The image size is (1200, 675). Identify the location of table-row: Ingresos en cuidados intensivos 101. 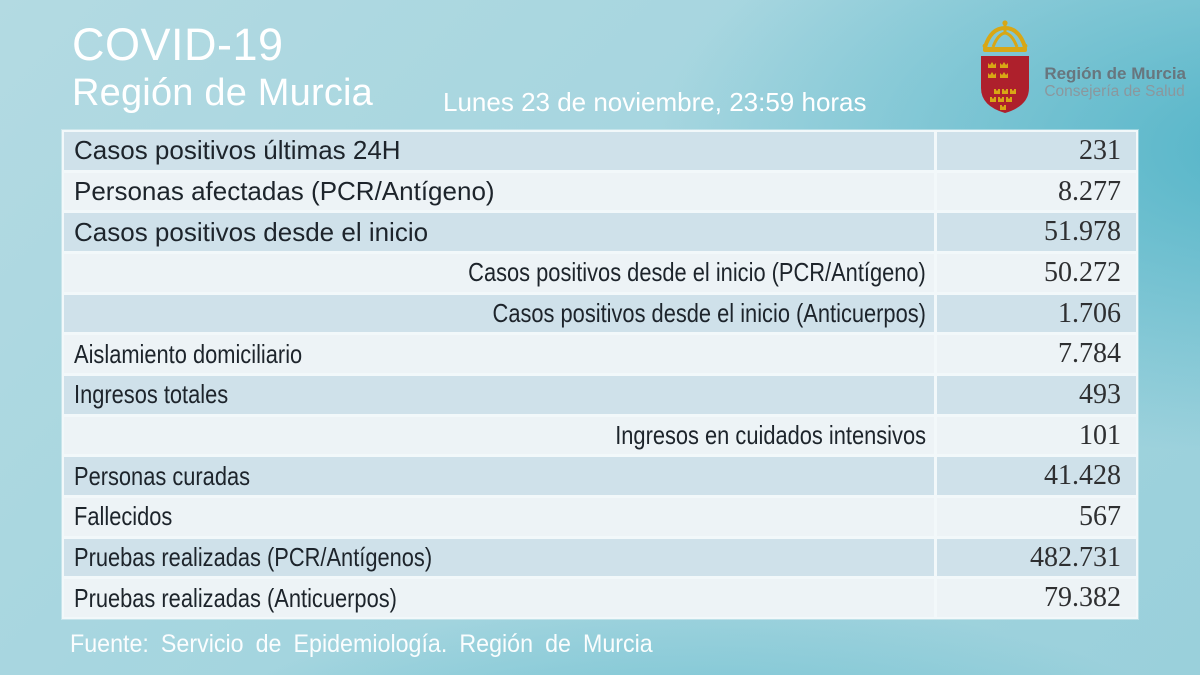
(600, 435).